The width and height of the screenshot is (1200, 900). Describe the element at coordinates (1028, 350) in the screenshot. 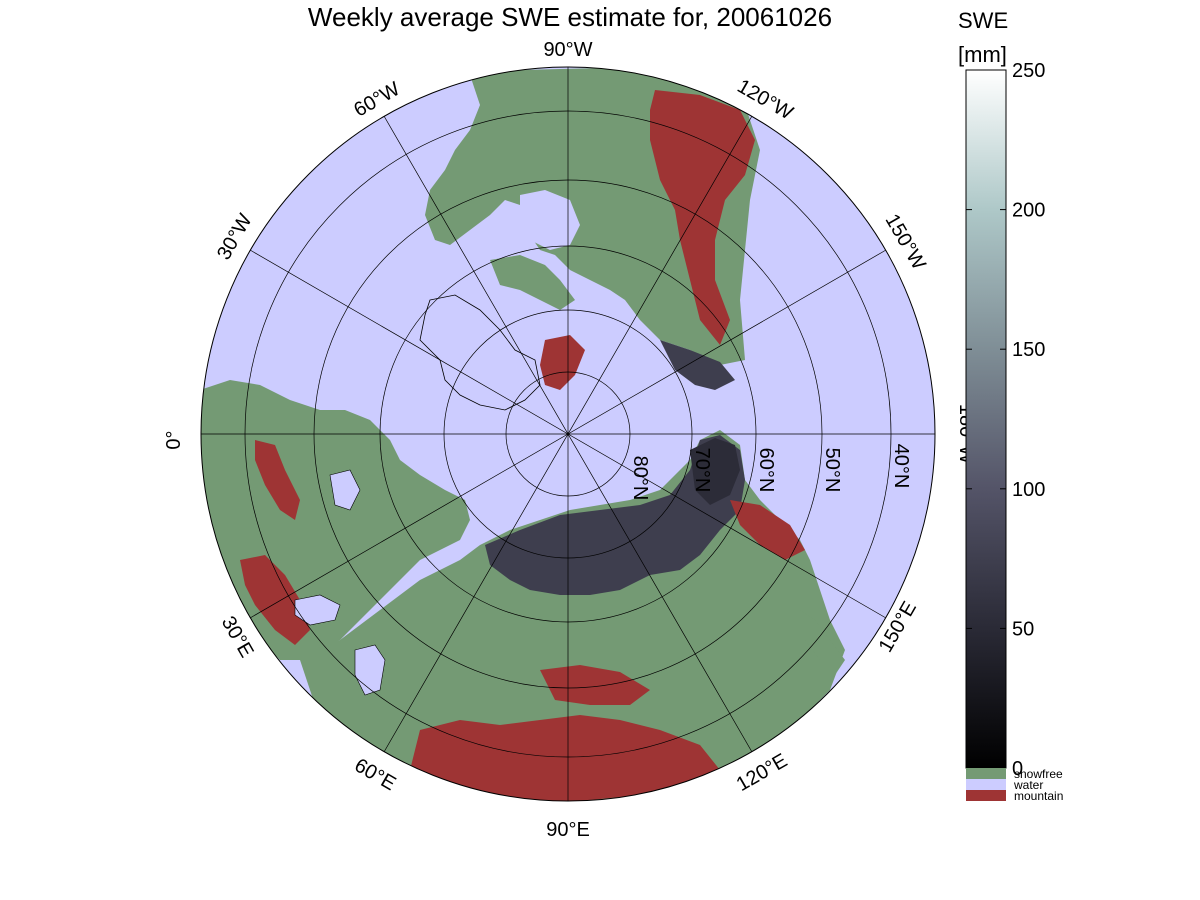

I see `colorbar-tick-label: 150` at that location.